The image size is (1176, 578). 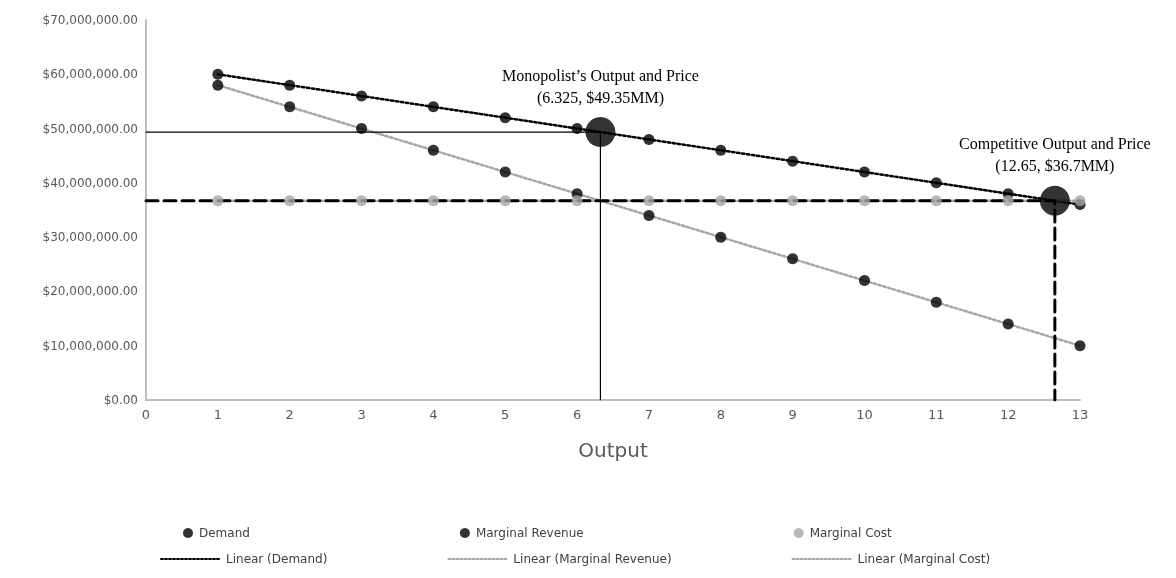 What do you see at coordinates (90, 20) in the screenshot?
I see `y-tick-label: $70,000,000.00` at bounding box center [90, 20].